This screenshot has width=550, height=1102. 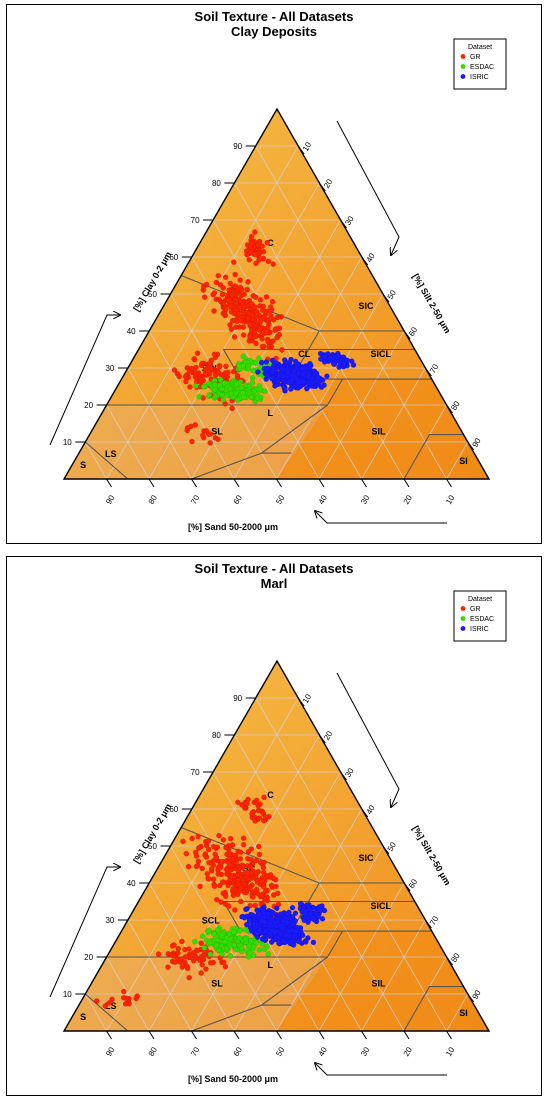 What do you see at coordinates (432, 303) in the screenshot?
I see `silt-axis-title: [%] Silt 2-50 μm` at bounding box center [432, 303].